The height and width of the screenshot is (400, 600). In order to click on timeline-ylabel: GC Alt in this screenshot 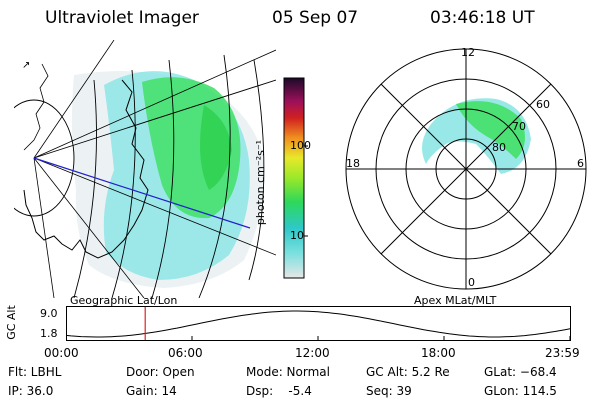, I will do `click(11, 322)`.